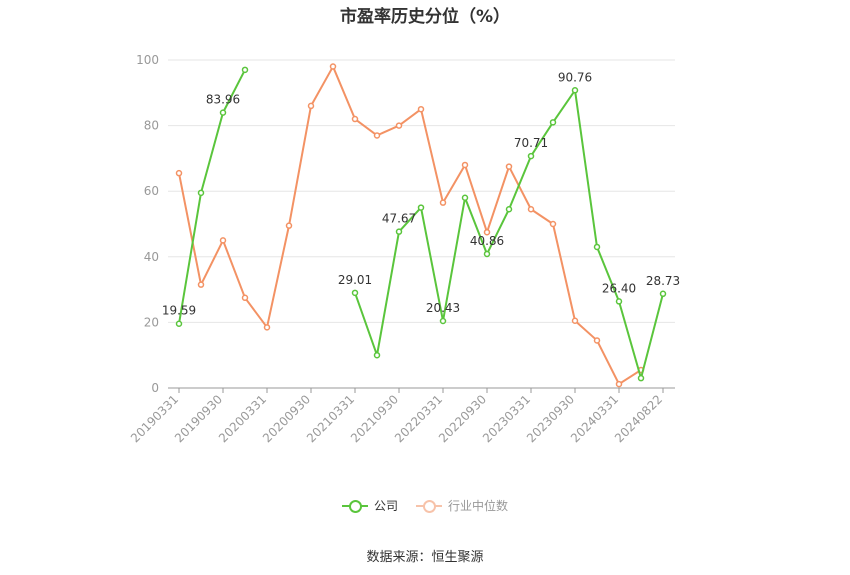 This screenshot has height=575, width=850. What do you see at coordinates (425, 557) in the screenshot?
I see `source-note: 数据来源：恒生聚源` at bounding box center [425, 557].